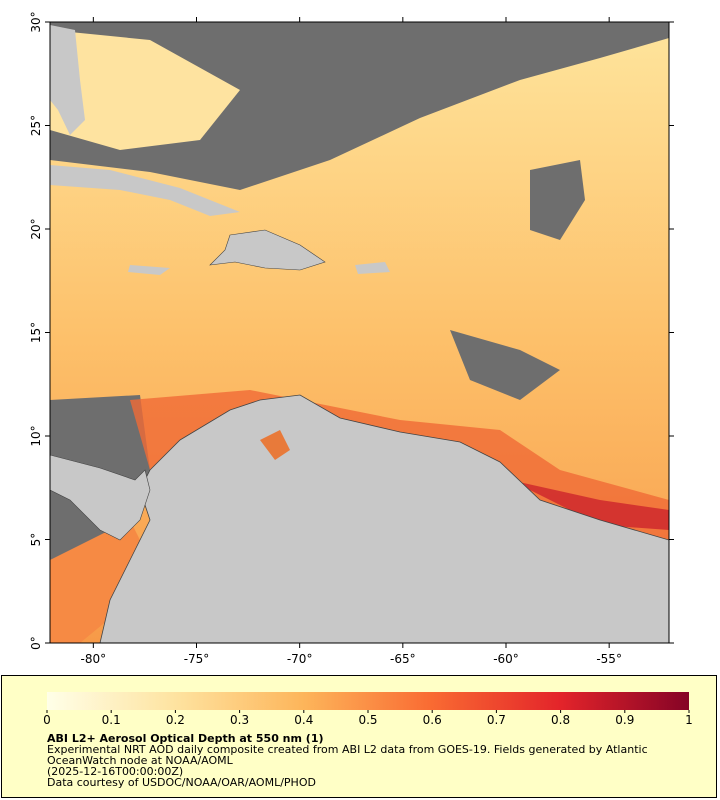  Describe the element at coordinates (609, 659) in the screenshot. I see `x-tick-label: -55°` at that location.